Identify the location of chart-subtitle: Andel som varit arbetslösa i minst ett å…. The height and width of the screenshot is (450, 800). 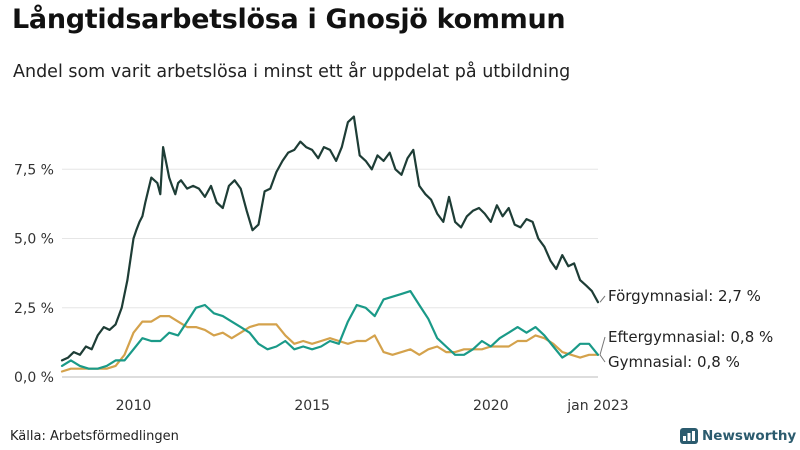
(292, 72).